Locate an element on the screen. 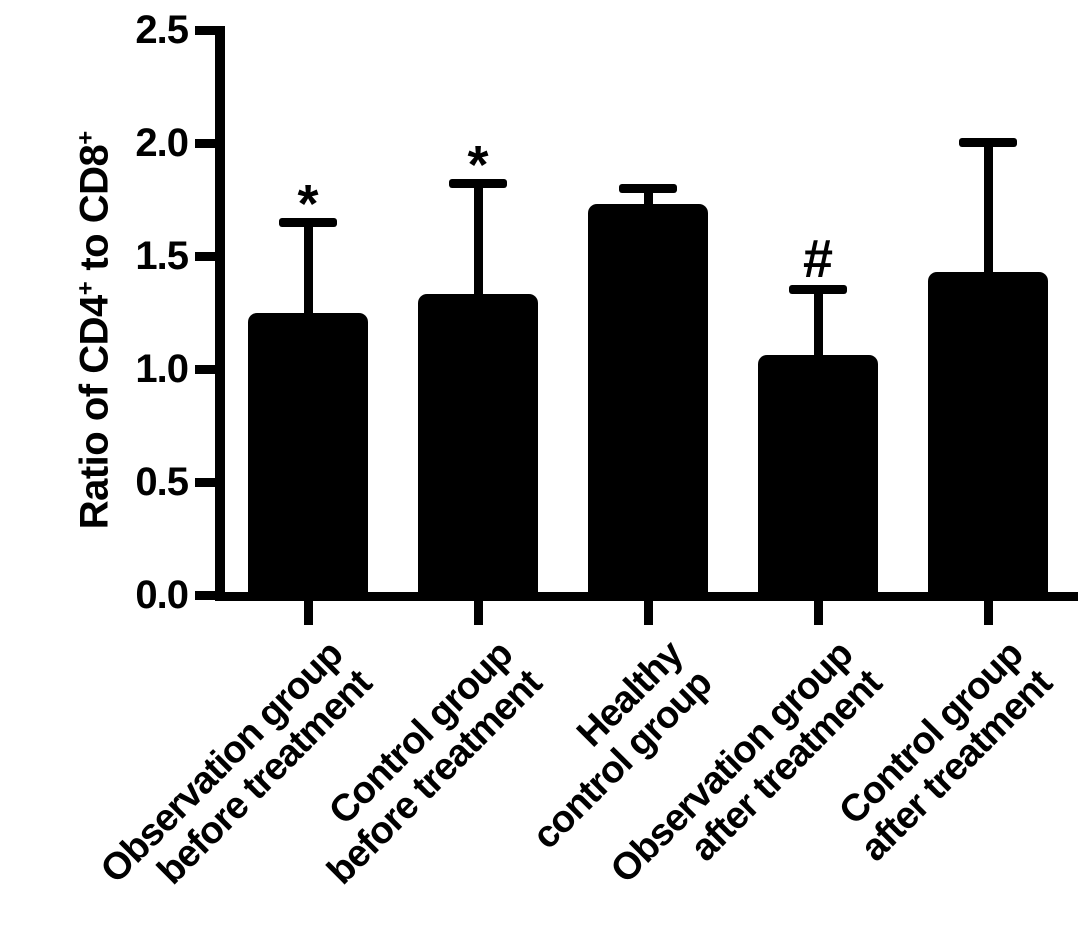 This screenshot has height=928, width=1087. y-tick-label: 2.0 is located at coordinates (162, 143).